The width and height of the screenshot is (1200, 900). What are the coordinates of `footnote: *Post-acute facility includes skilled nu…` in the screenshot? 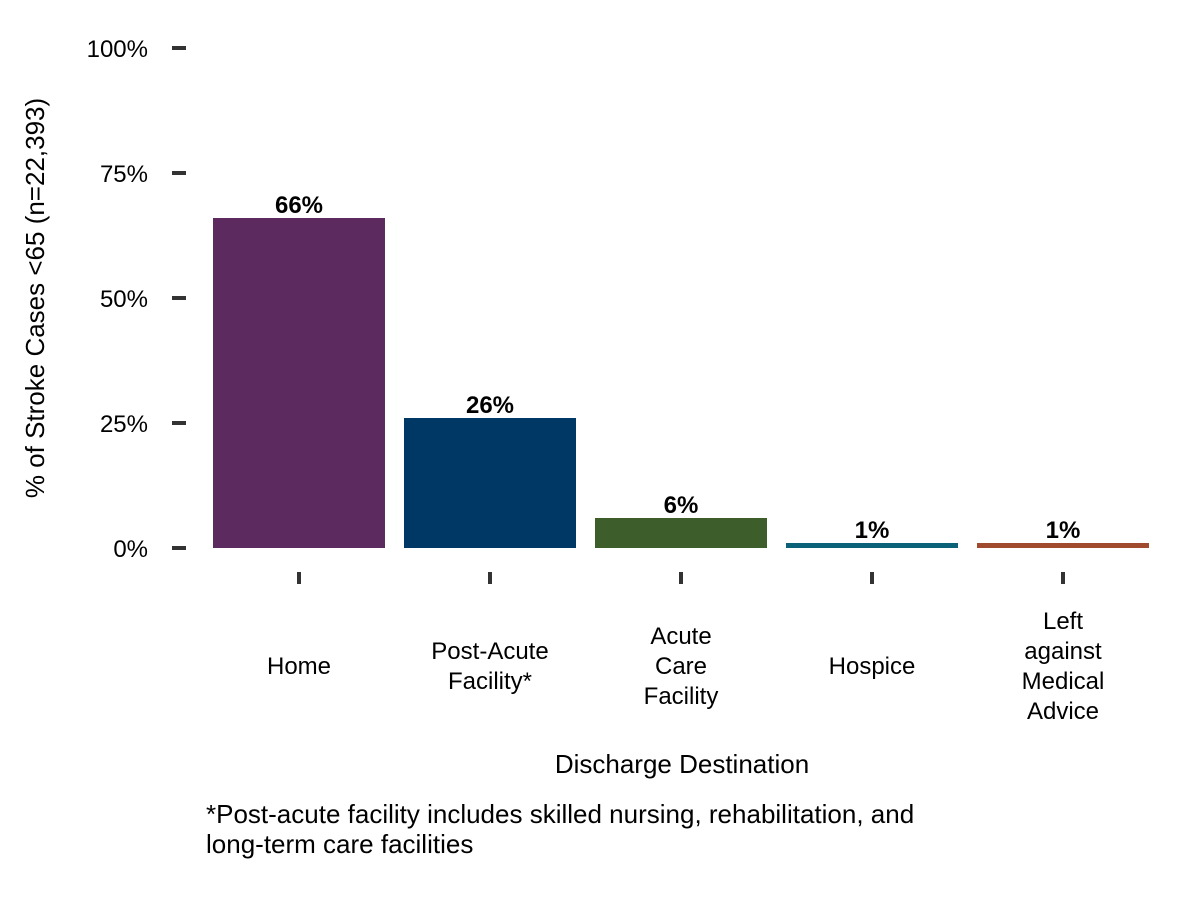 It's located at (560, 829).